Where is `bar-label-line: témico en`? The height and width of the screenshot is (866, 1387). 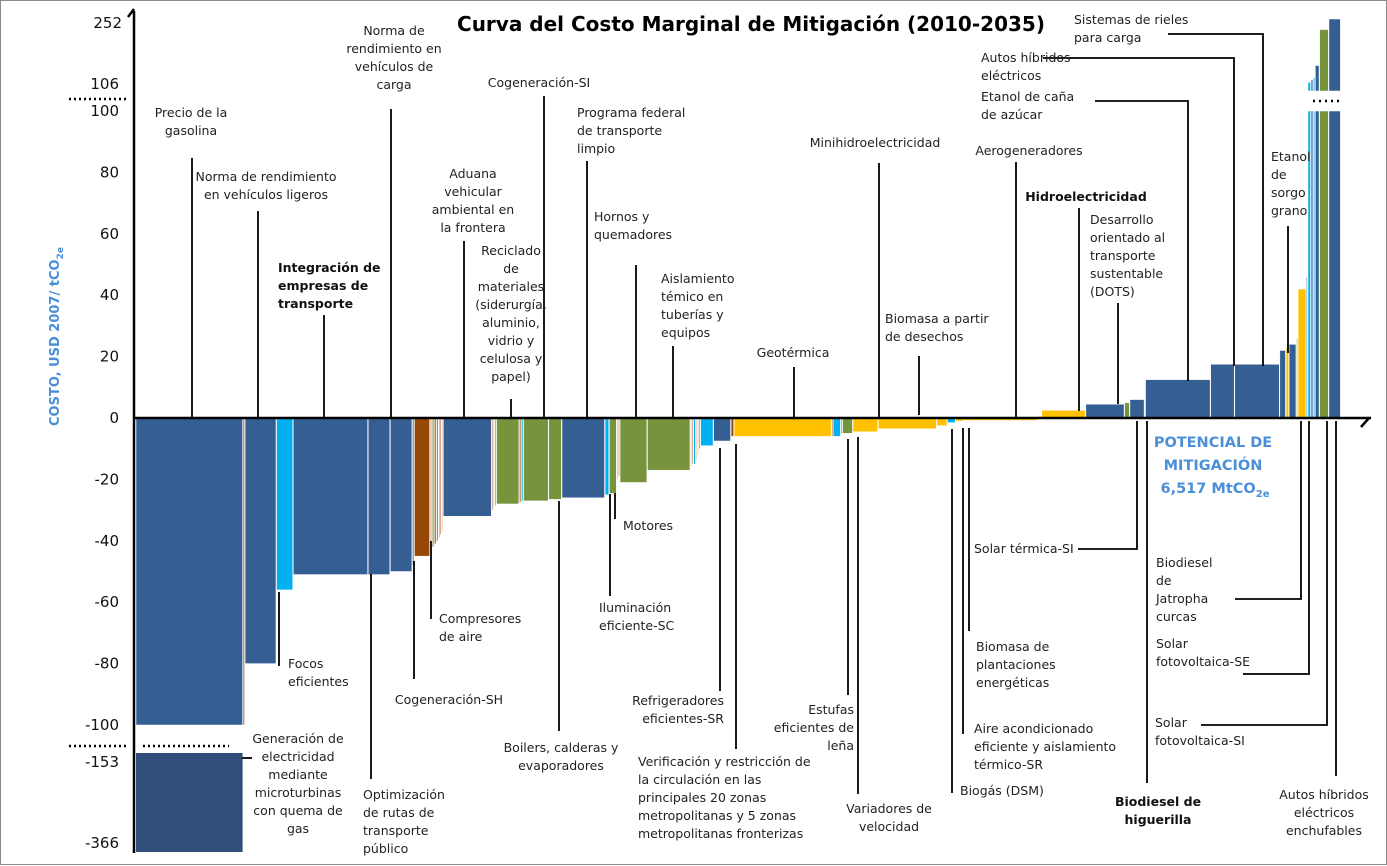
bar-label-line: témico en is located at coordinates (692, 296).